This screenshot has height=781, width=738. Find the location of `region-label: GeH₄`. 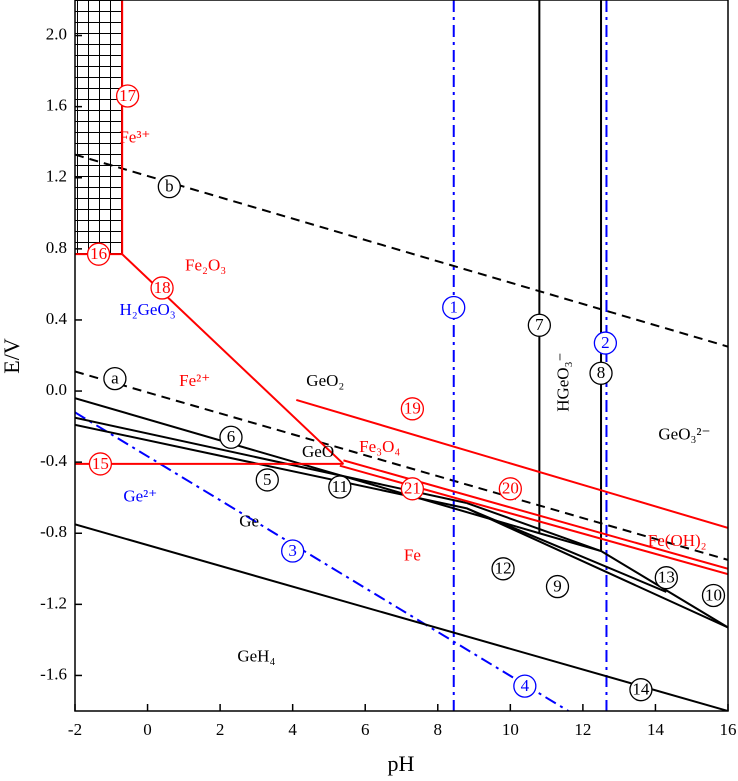

region-label: GeH₄ is located at coordinates (256, 656).